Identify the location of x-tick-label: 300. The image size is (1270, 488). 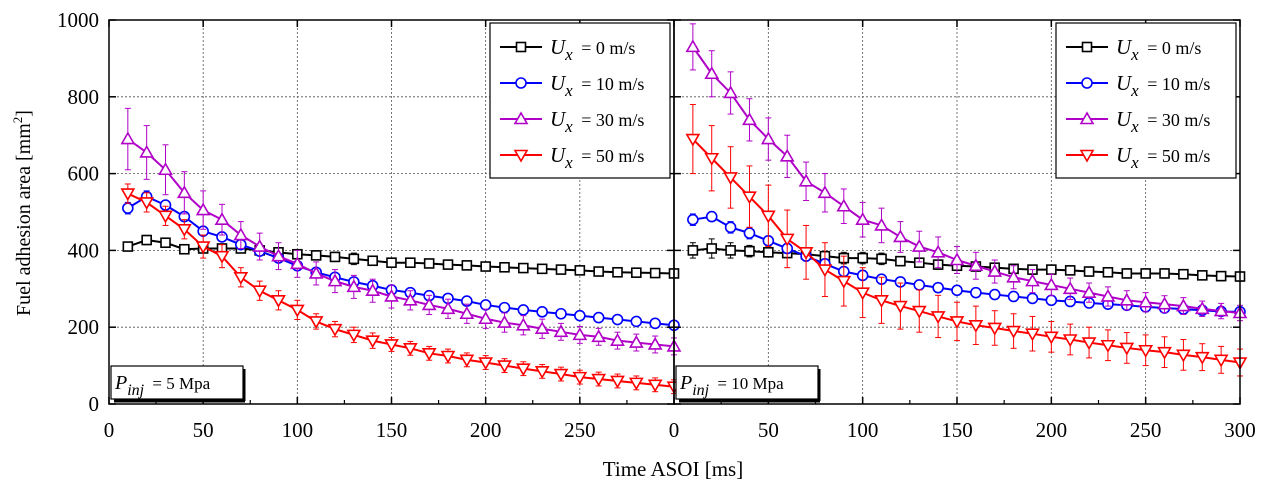
(1240, 430).